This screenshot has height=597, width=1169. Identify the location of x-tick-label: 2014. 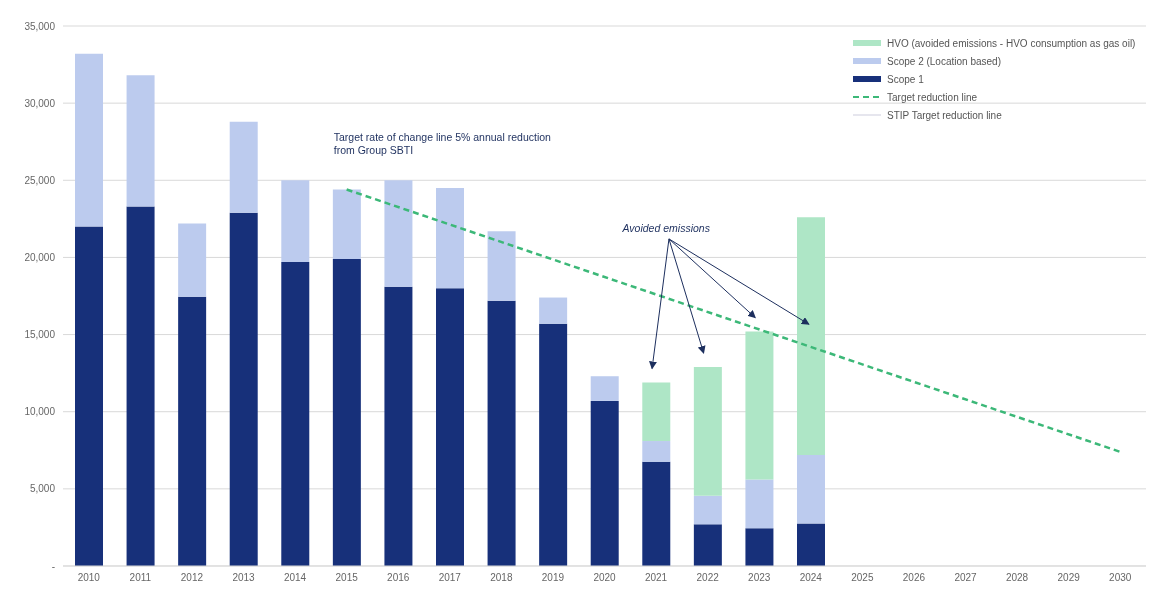
(295, 578).